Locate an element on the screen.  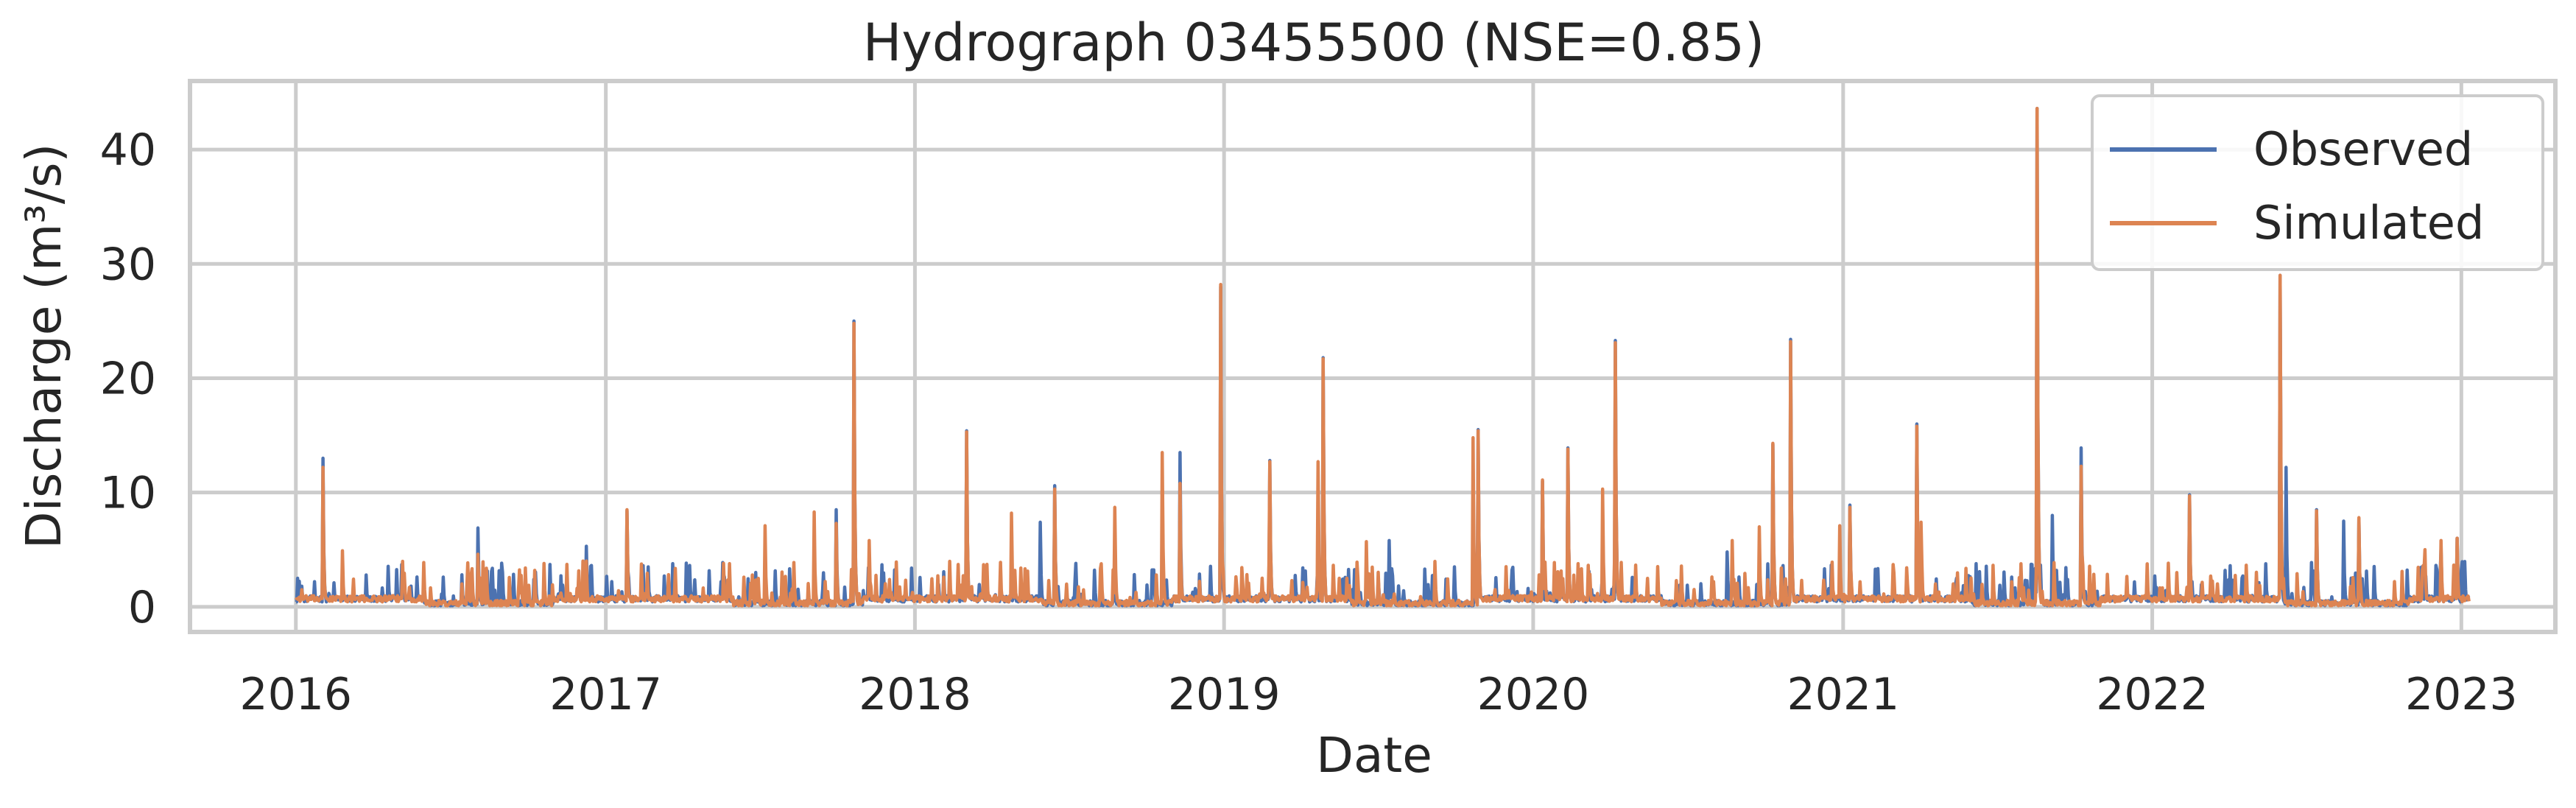
legend-label-observed: Observed is located at coordinates (2363, 149).